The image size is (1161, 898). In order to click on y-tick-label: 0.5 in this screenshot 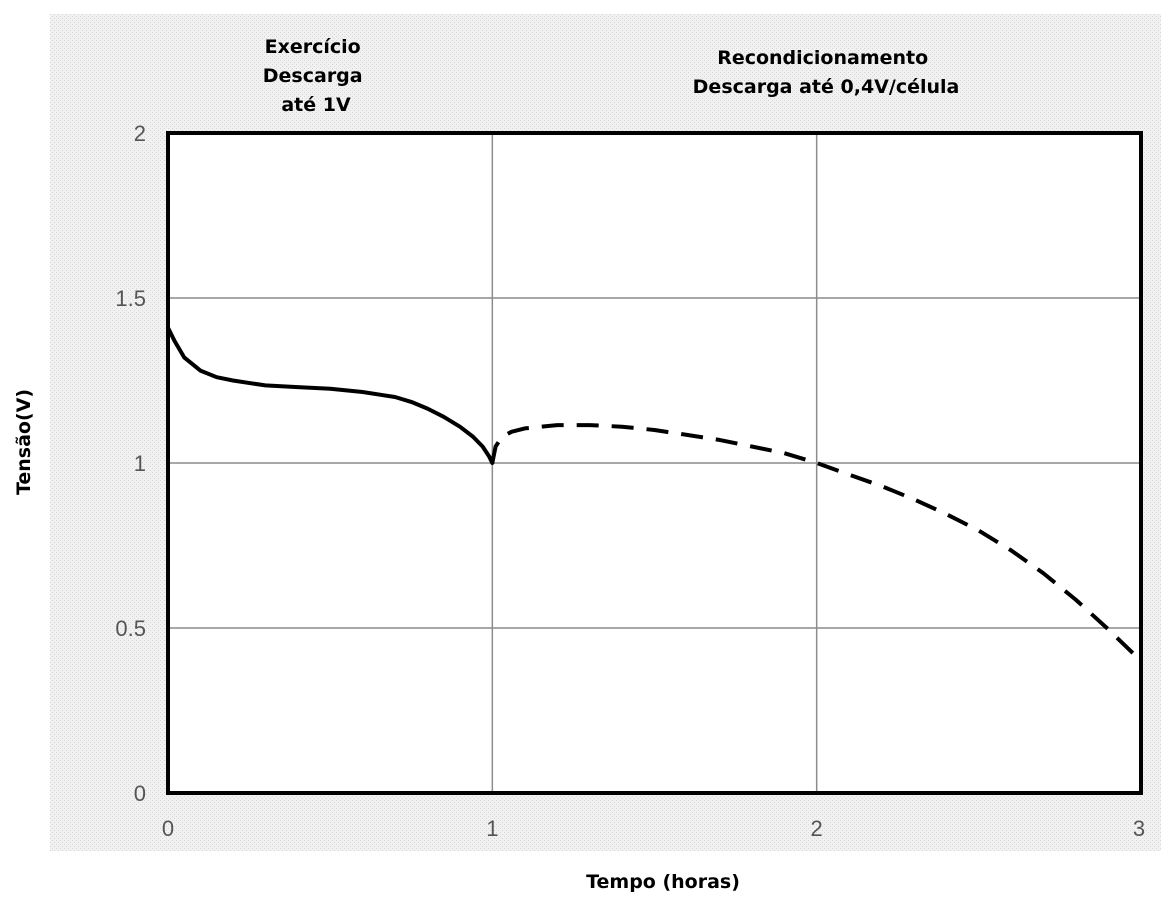, I will do `click(130, 628)`.